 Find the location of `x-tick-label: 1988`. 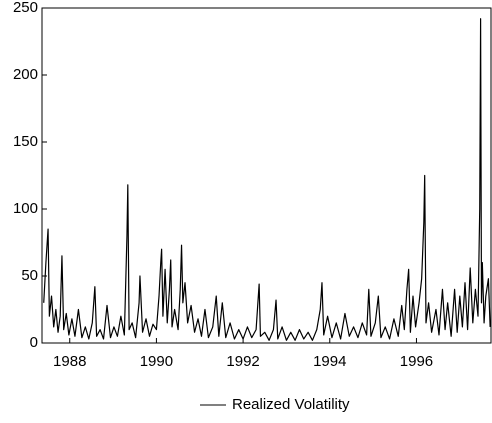

x-tick-label: 1988 is located at coordinates (69, 361).